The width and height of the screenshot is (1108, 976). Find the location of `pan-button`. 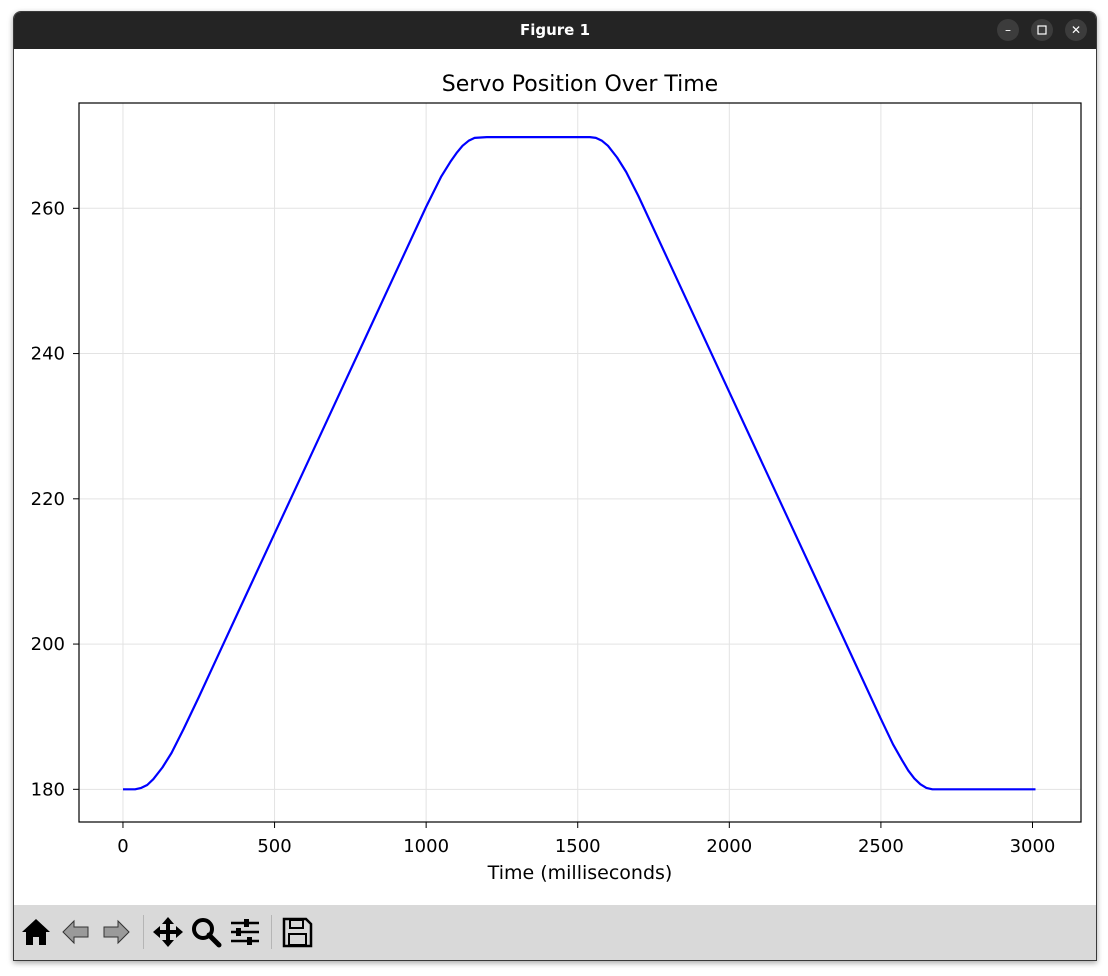

pan-button is located at coordinates (168, 932).